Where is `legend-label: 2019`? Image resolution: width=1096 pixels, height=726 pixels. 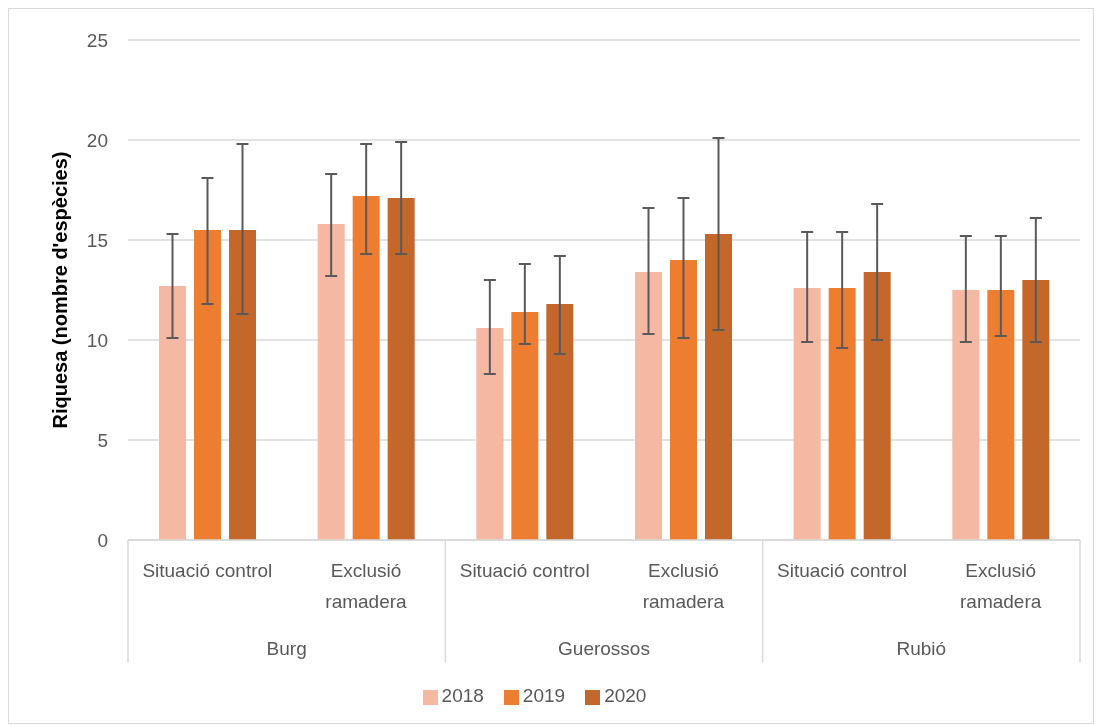 legend-label: 2019 is located at coordinates (544, 695).